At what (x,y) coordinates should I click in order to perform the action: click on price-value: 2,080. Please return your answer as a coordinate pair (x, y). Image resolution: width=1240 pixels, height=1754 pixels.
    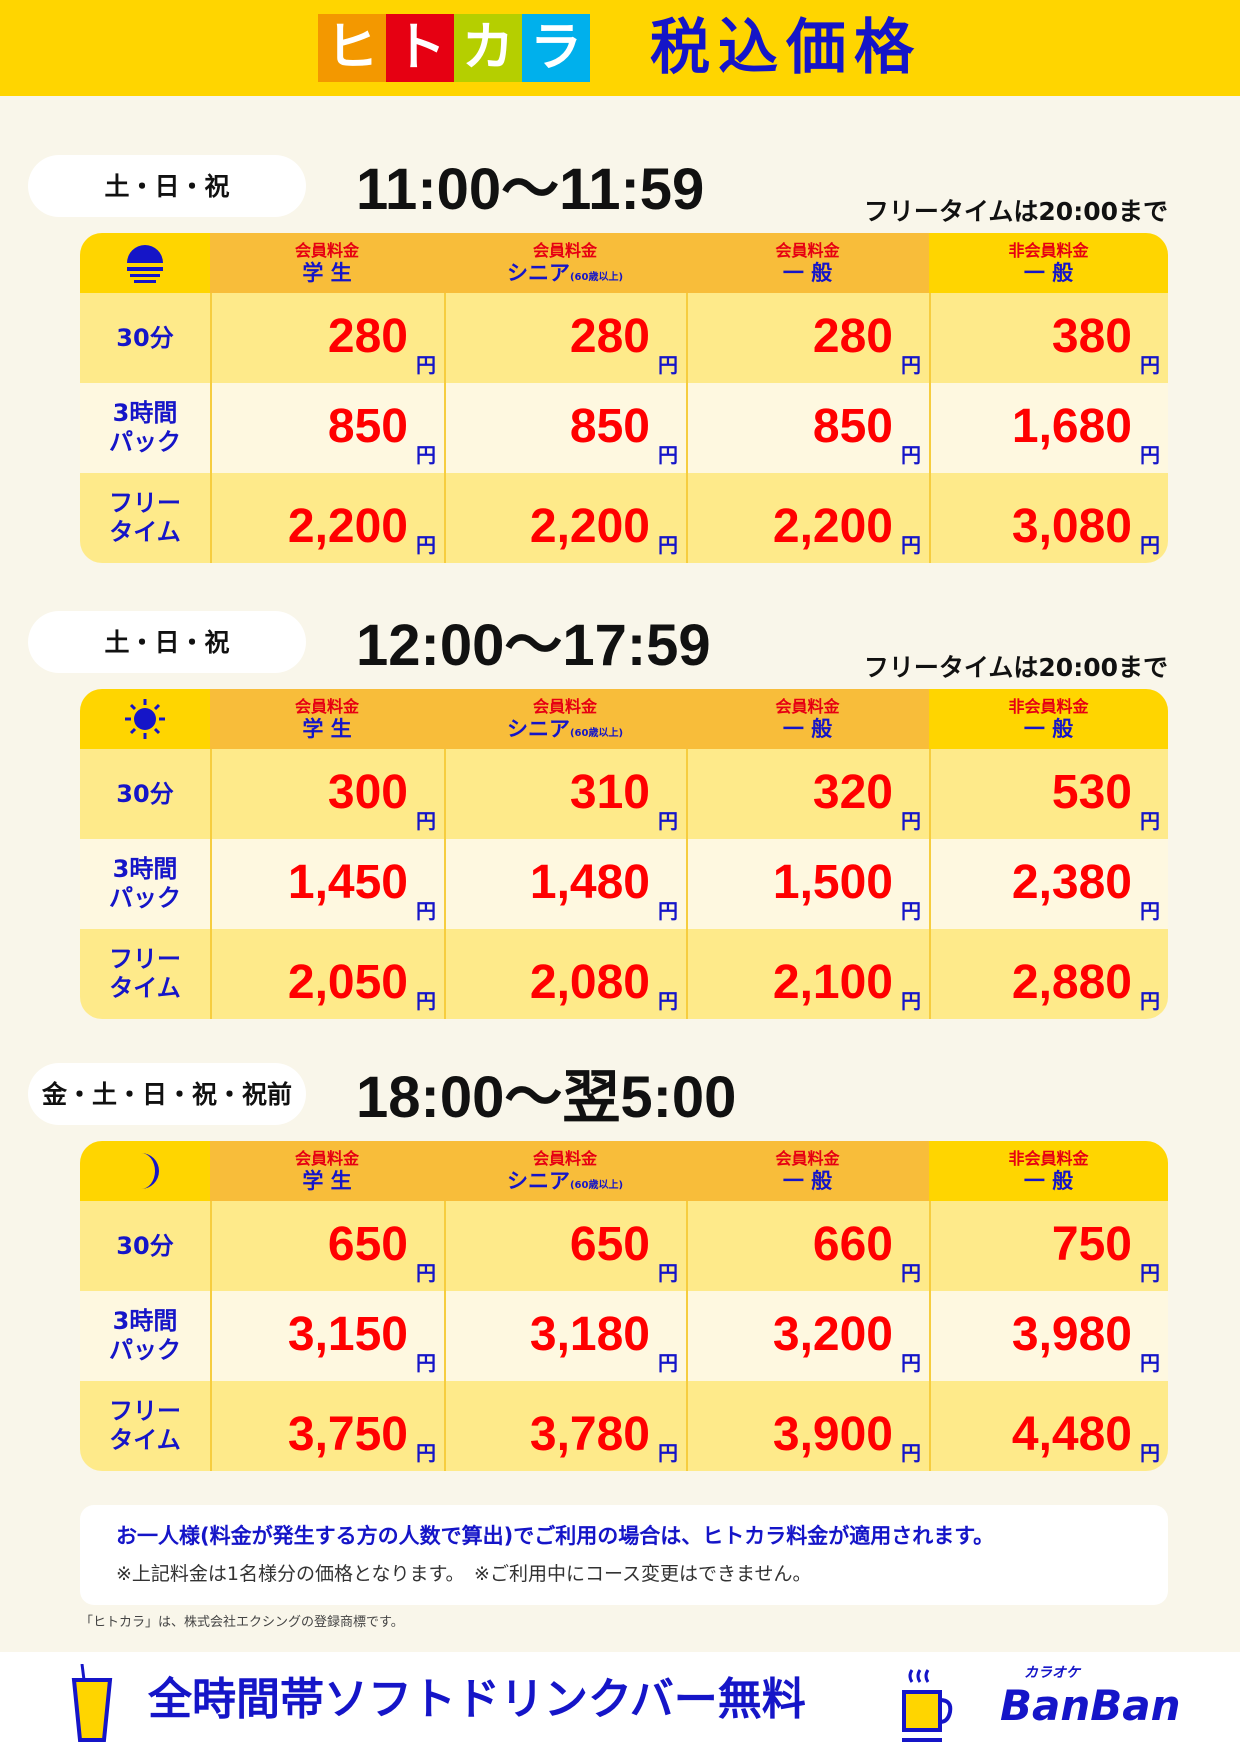
    Looking at the image, I should click on (589, 982).